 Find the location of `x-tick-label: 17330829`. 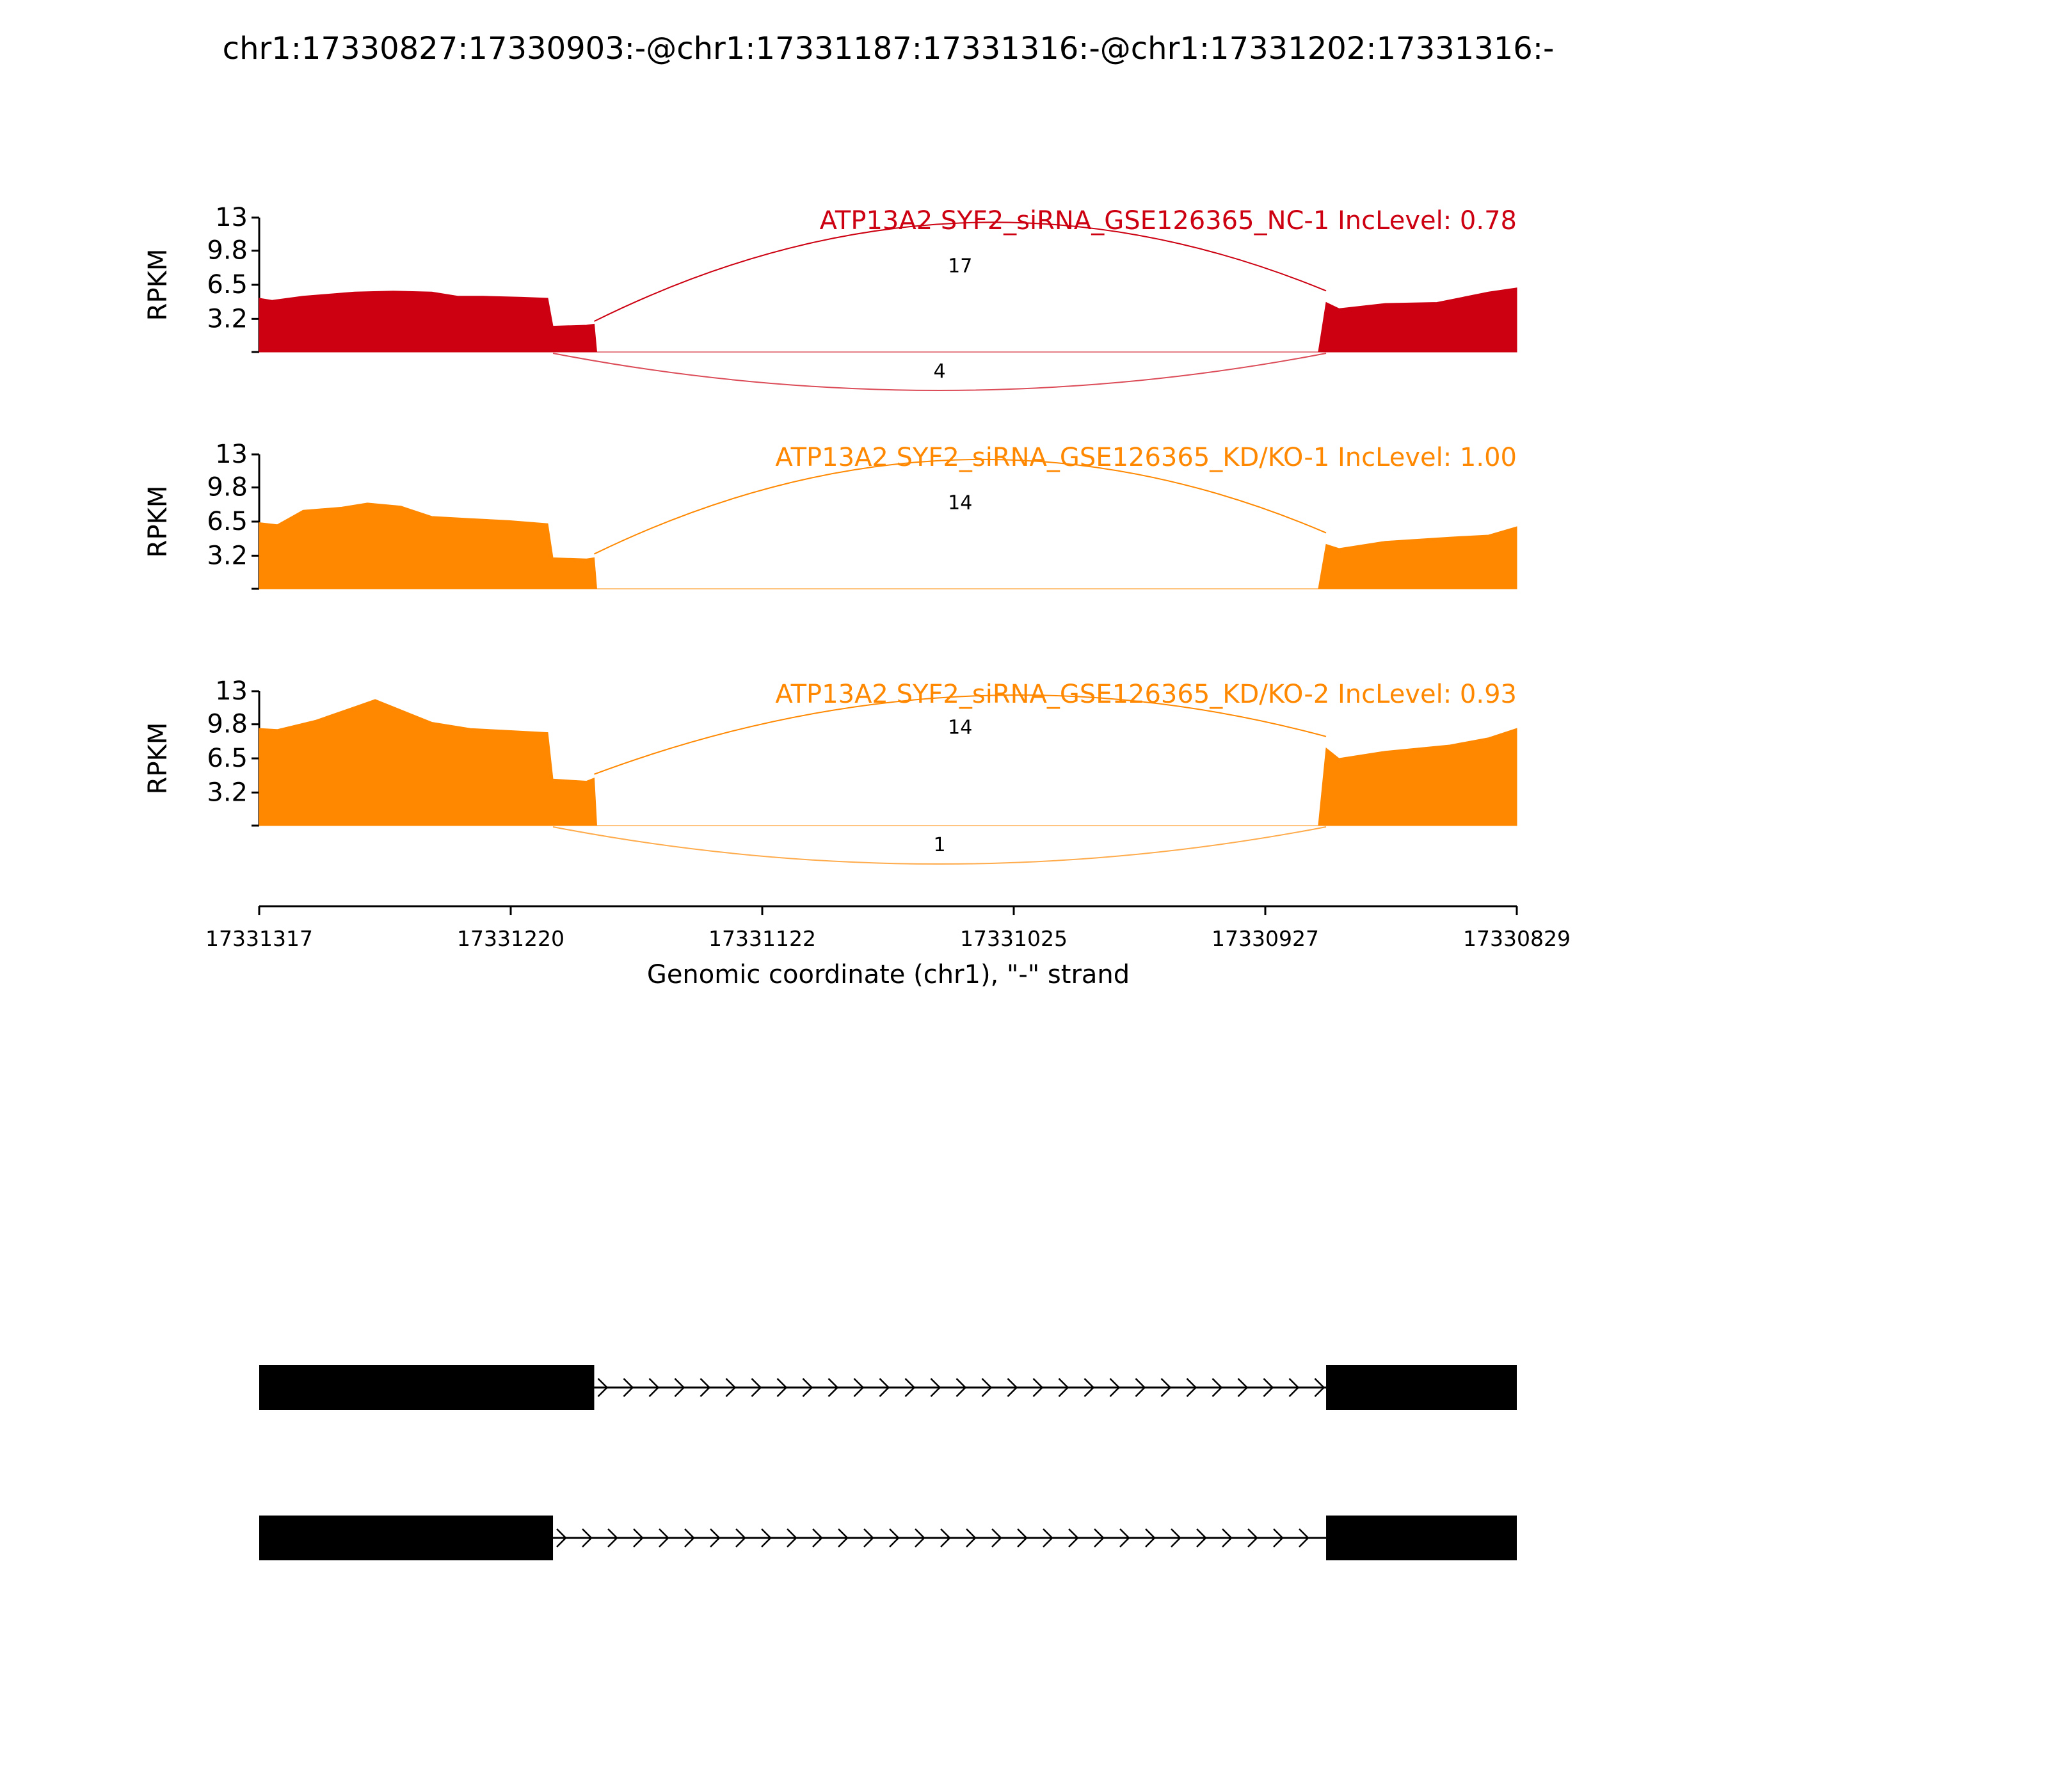

x-tick-label: 17330829 is located at coordinates (1517, 938).